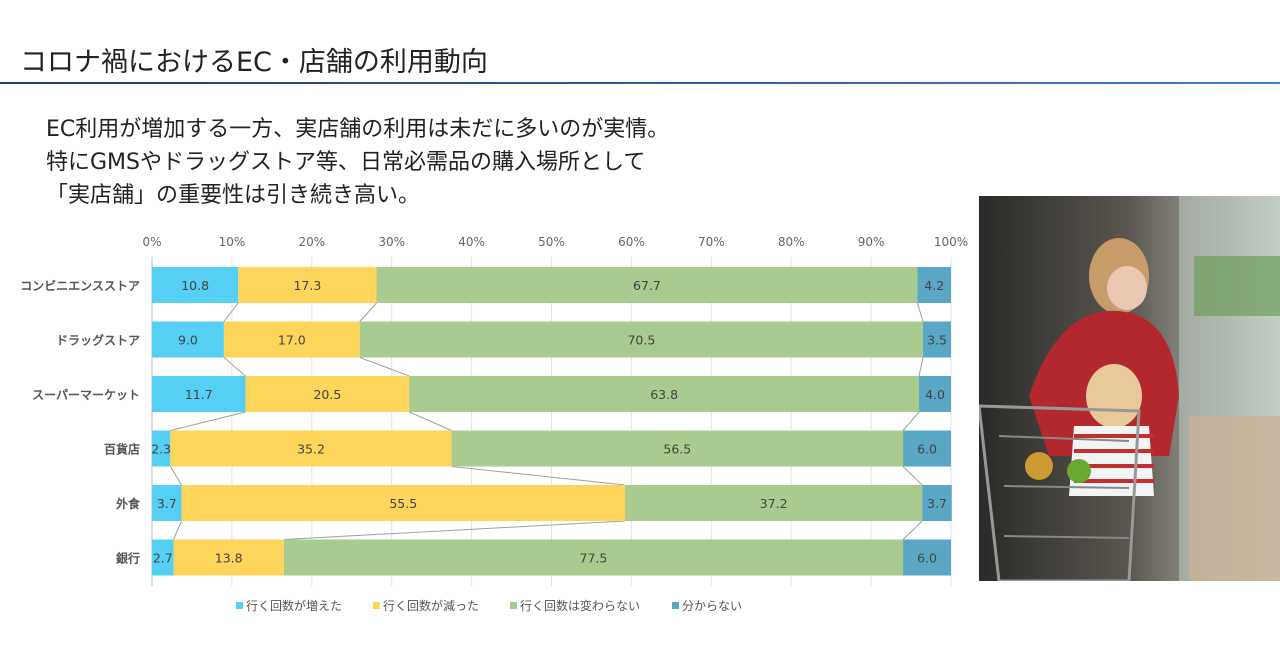 The image size is (1280, 668). I want to click on x-tick-label: 80%, so click(791, 242).